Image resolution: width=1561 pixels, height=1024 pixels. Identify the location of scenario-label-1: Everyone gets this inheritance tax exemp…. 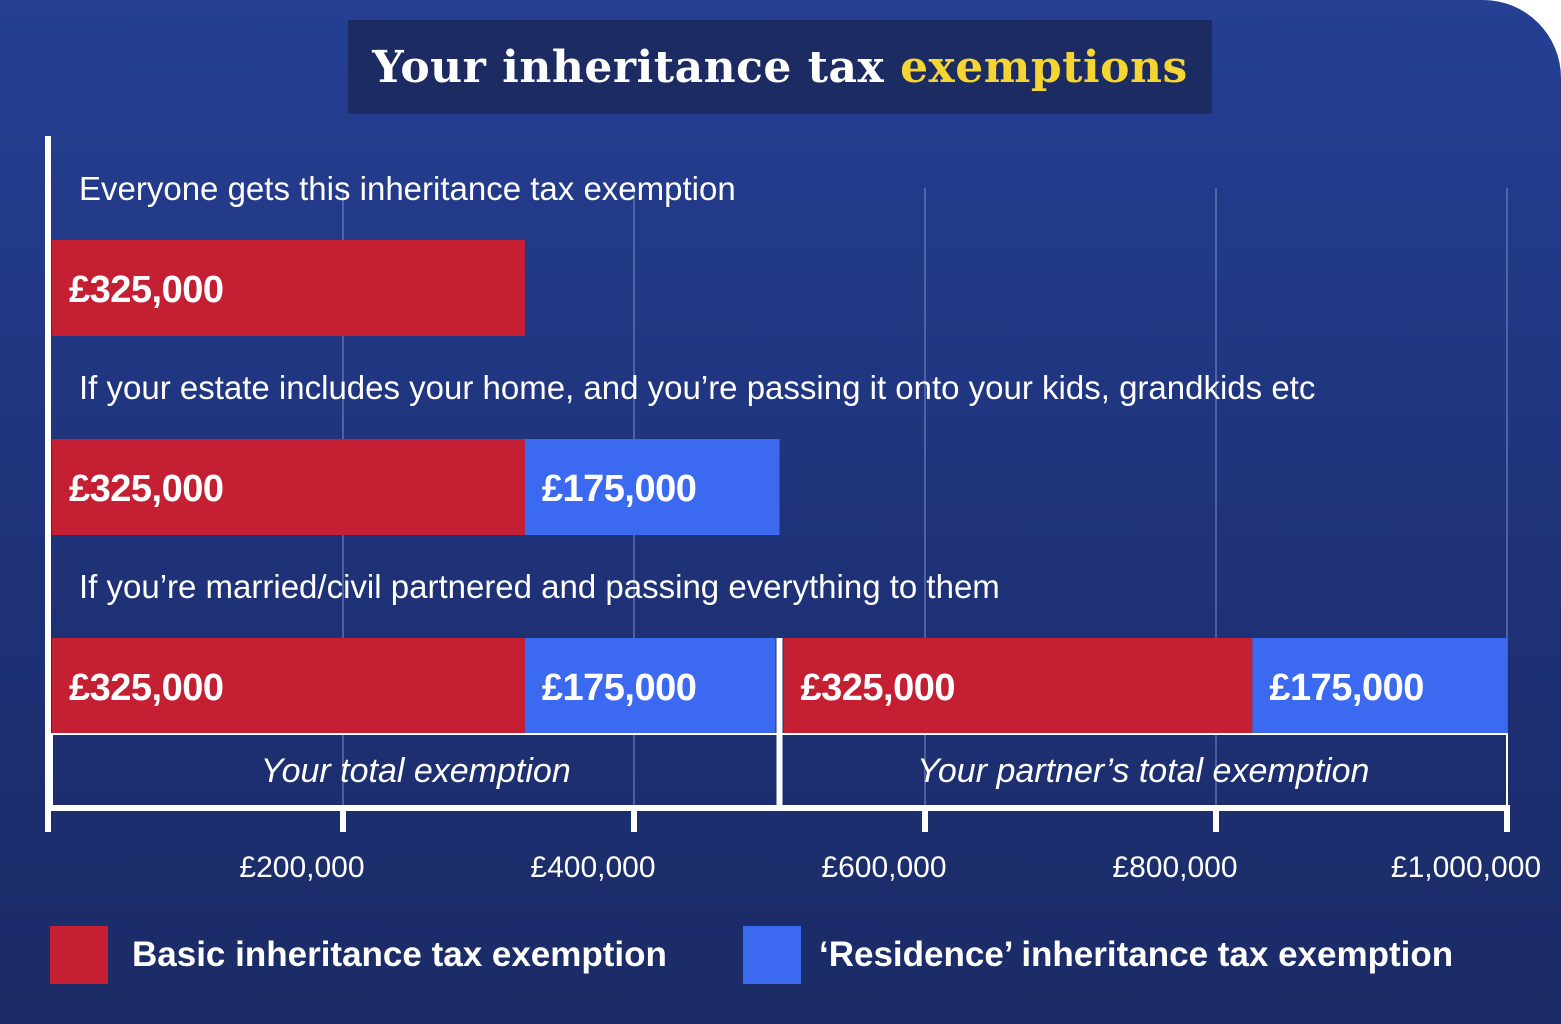
(407, 188).